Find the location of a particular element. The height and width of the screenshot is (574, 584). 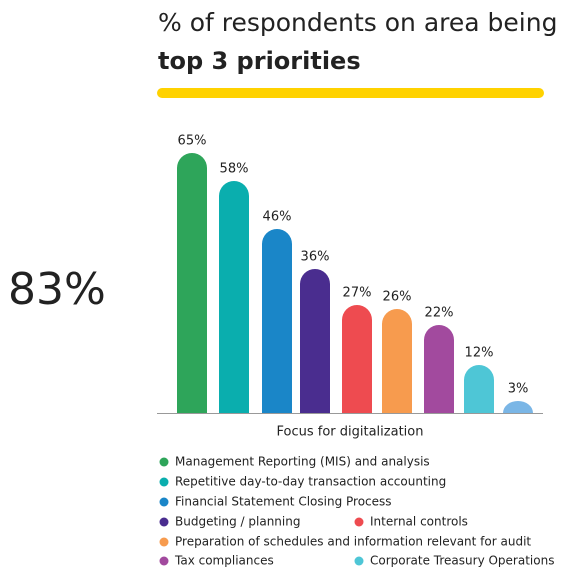

value-label: 46% is located at coordinates (277, 217).